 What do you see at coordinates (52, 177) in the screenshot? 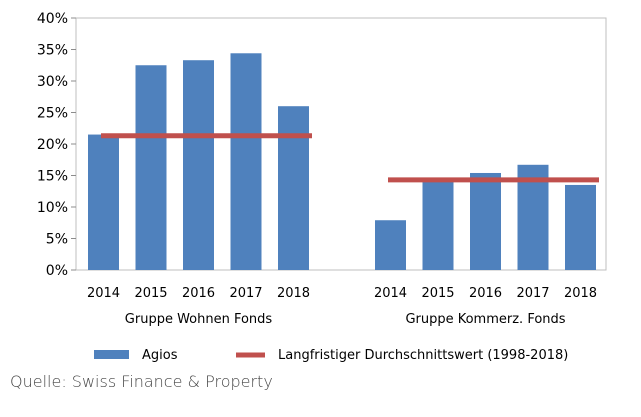
I see `y-tick-label: 15%` at bounding box center [52, 177].